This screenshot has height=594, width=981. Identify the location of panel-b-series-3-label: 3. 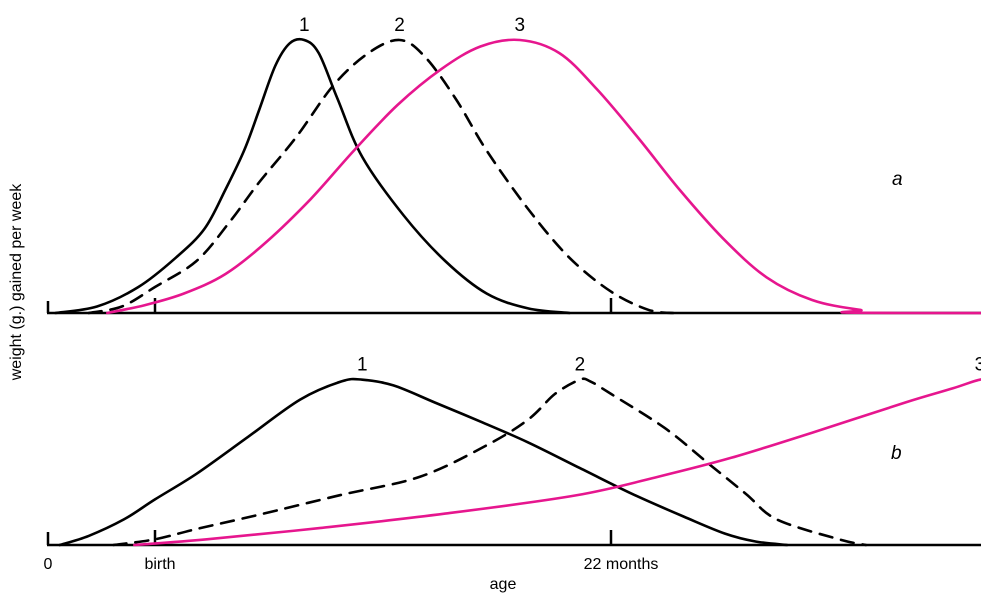
(978, 365).